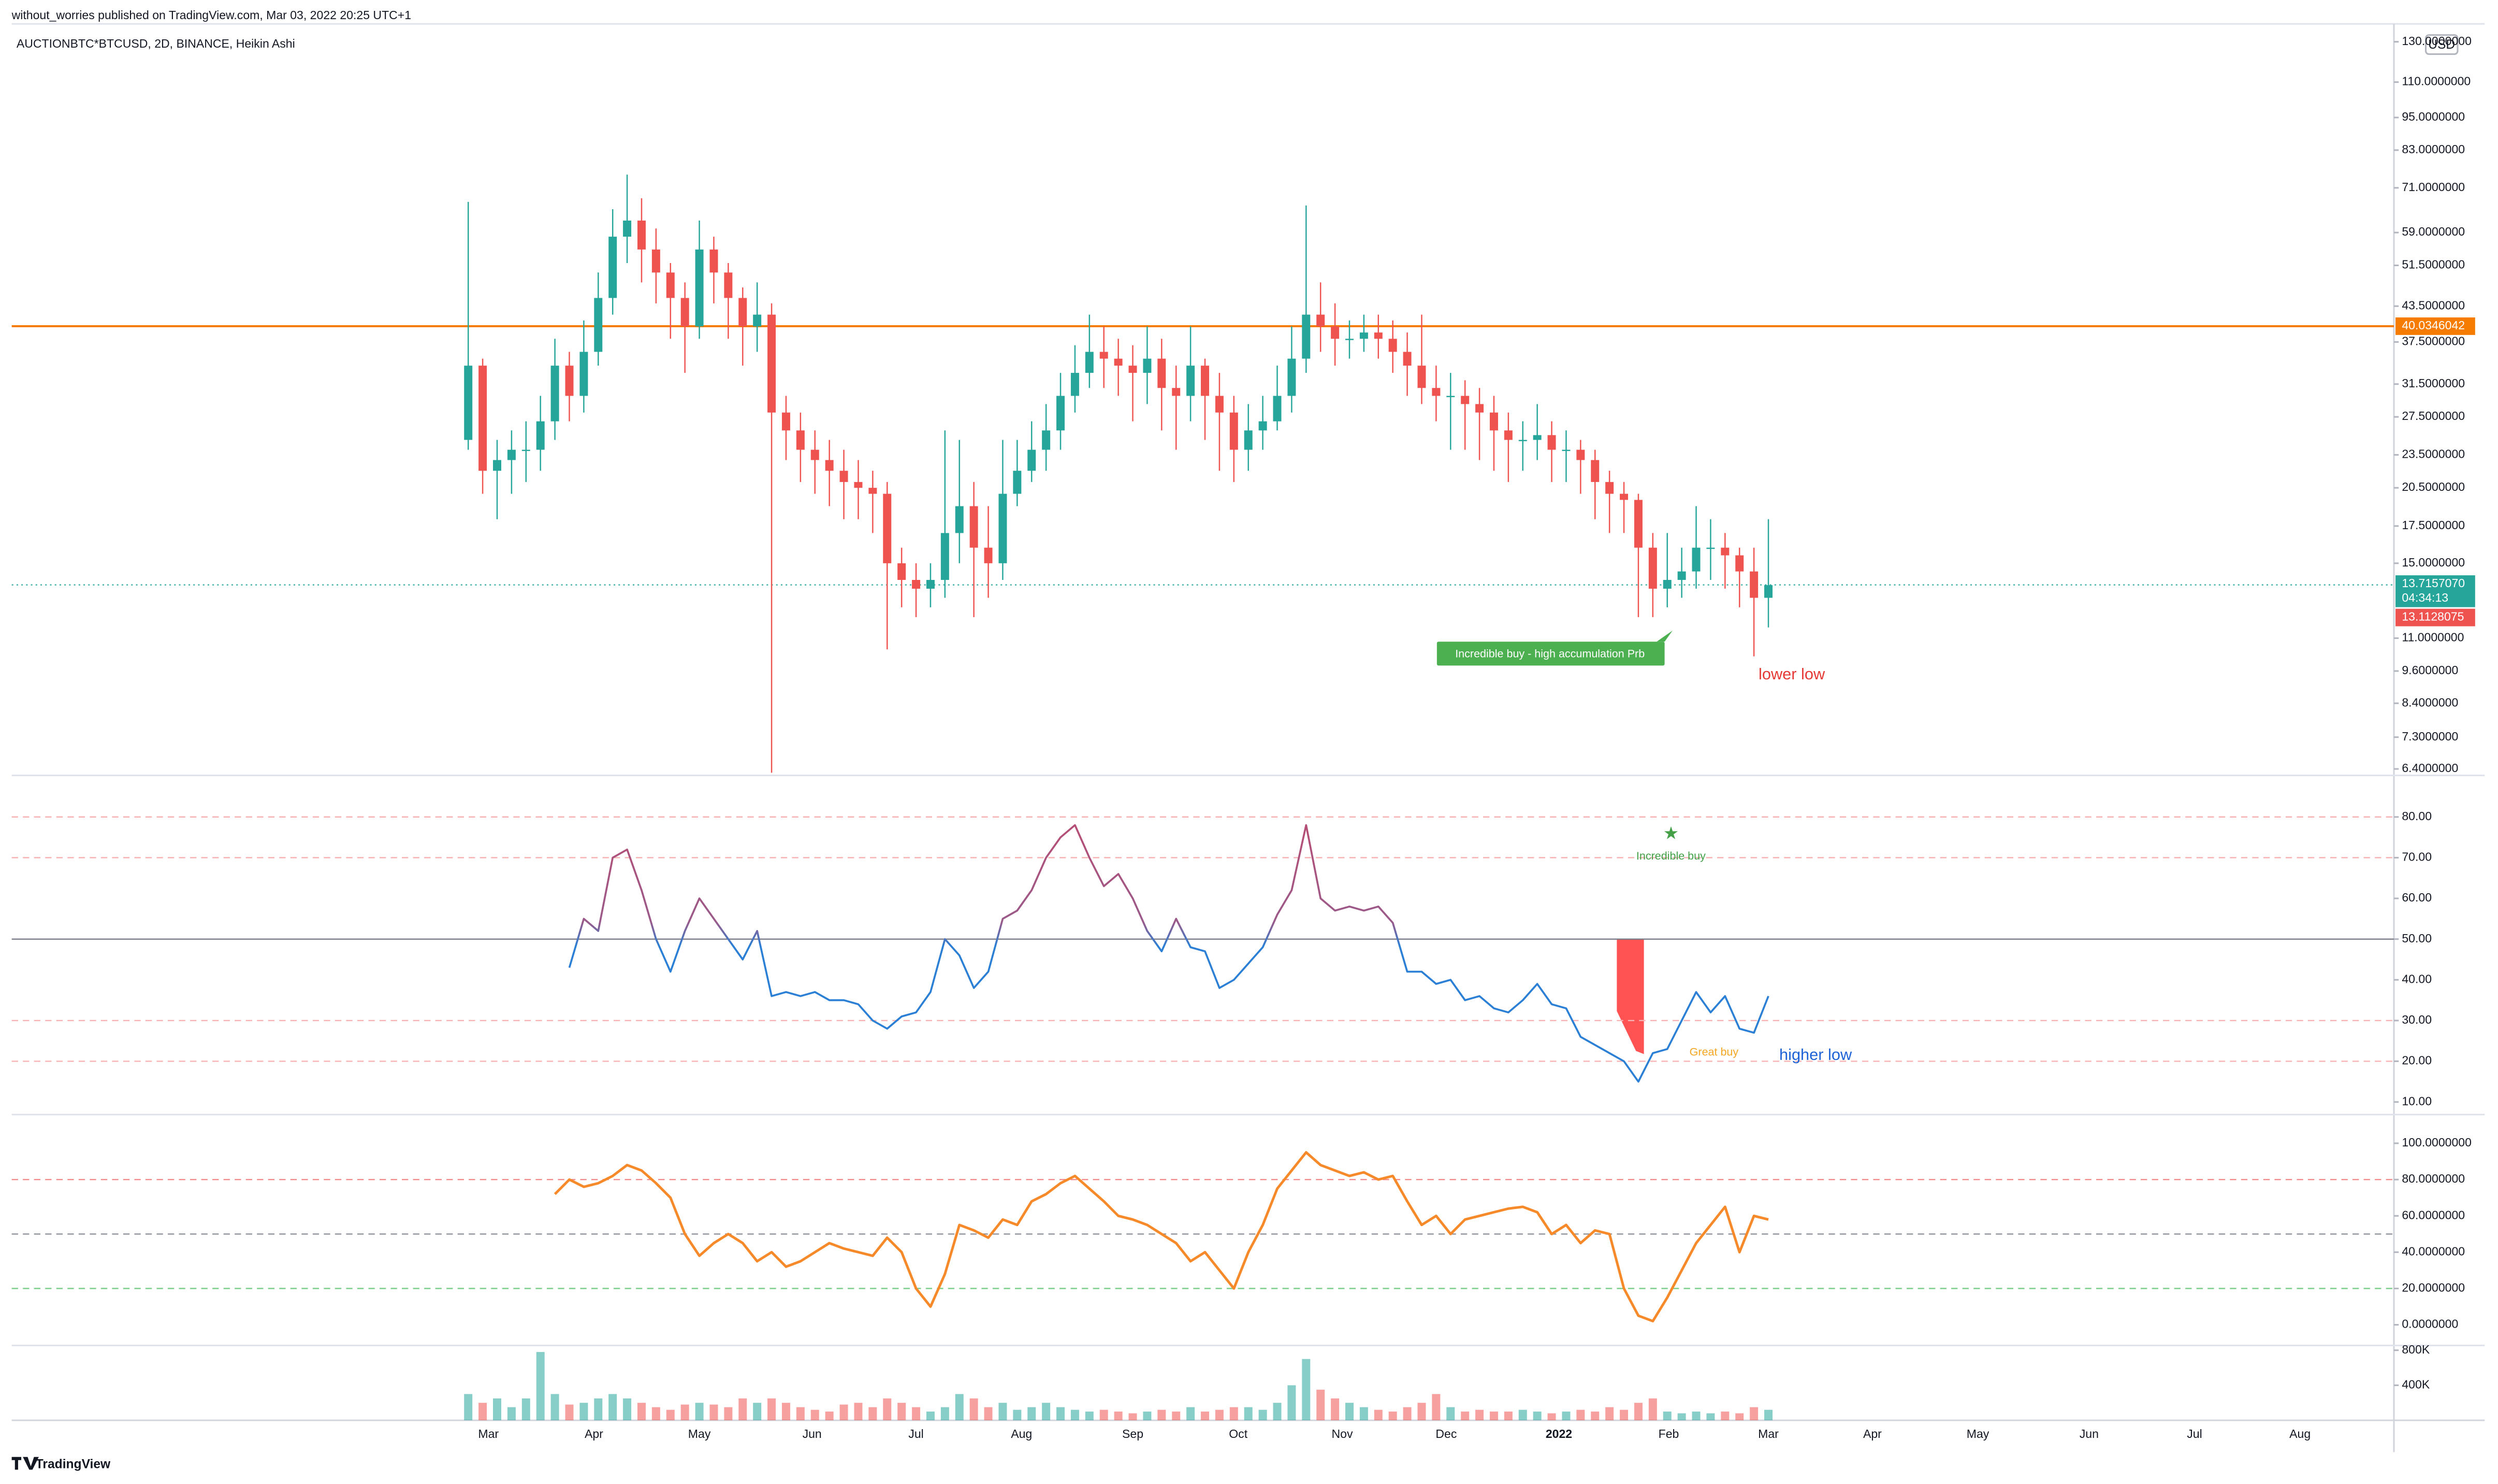 This screenshot has height=1484, width=2498. I want to click on y-tick-label: 20.5000000, so click(2433, 486).